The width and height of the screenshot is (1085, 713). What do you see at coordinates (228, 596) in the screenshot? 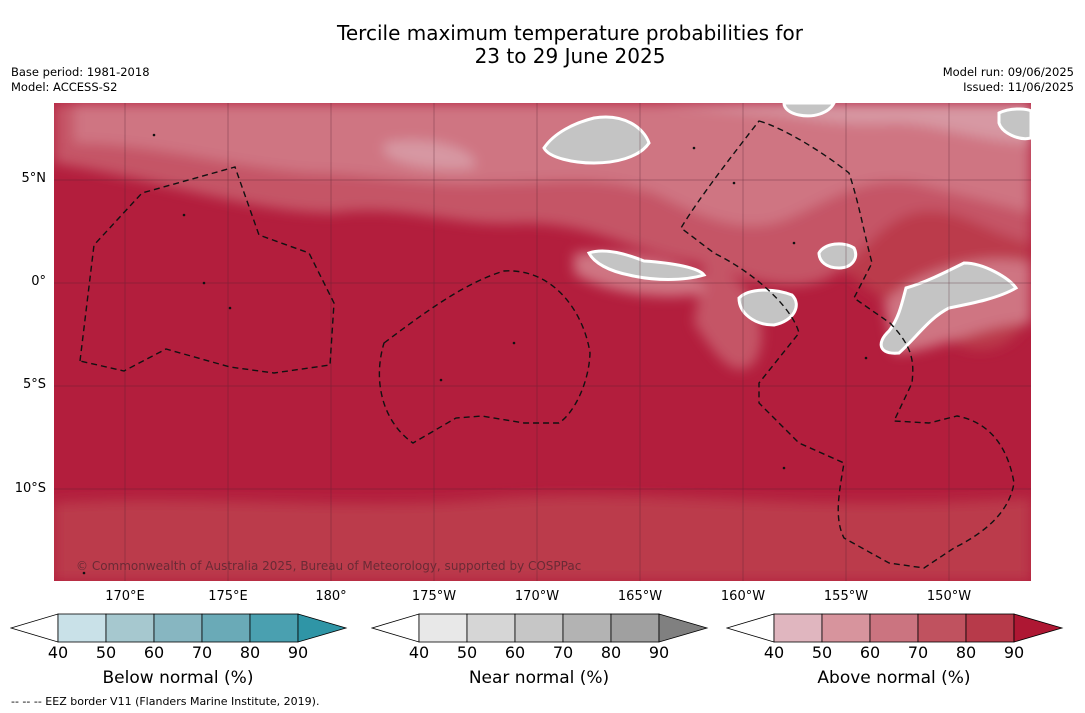
I see `lon-label: 175°E` at bounding box center [228, 596].